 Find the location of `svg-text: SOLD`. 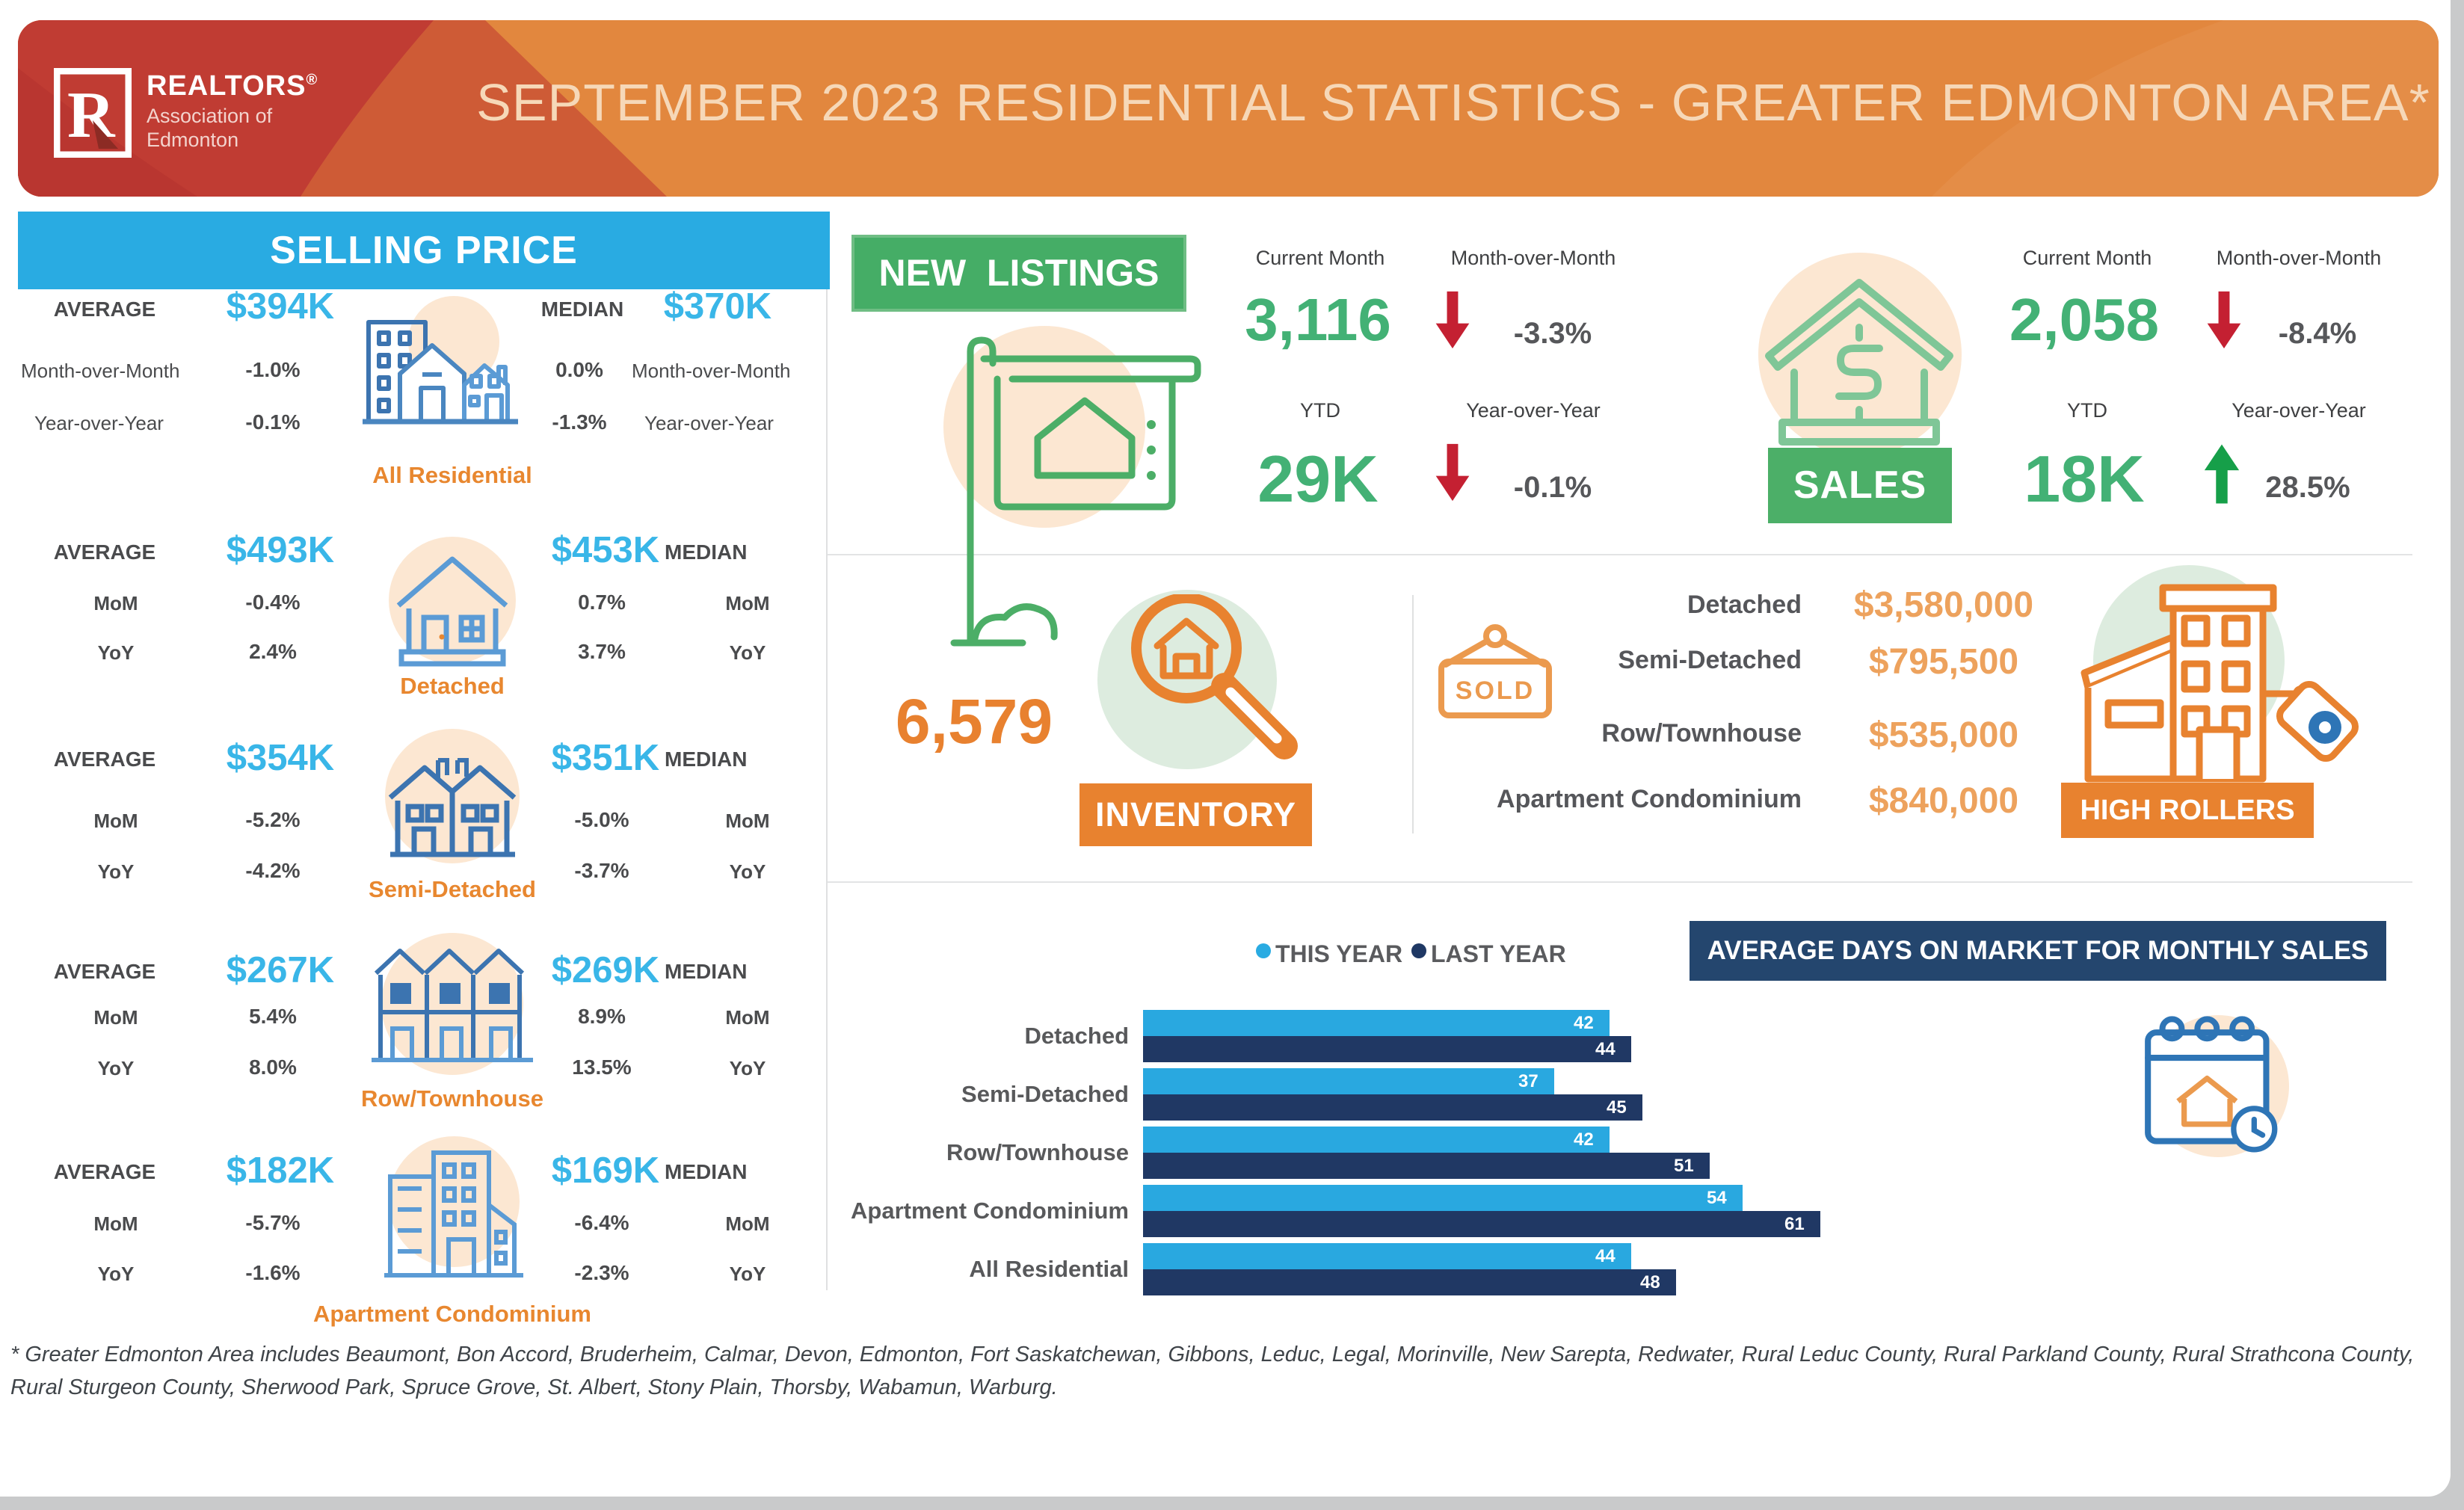

svg-text: SOLD is located at coordinates (1495, 691).